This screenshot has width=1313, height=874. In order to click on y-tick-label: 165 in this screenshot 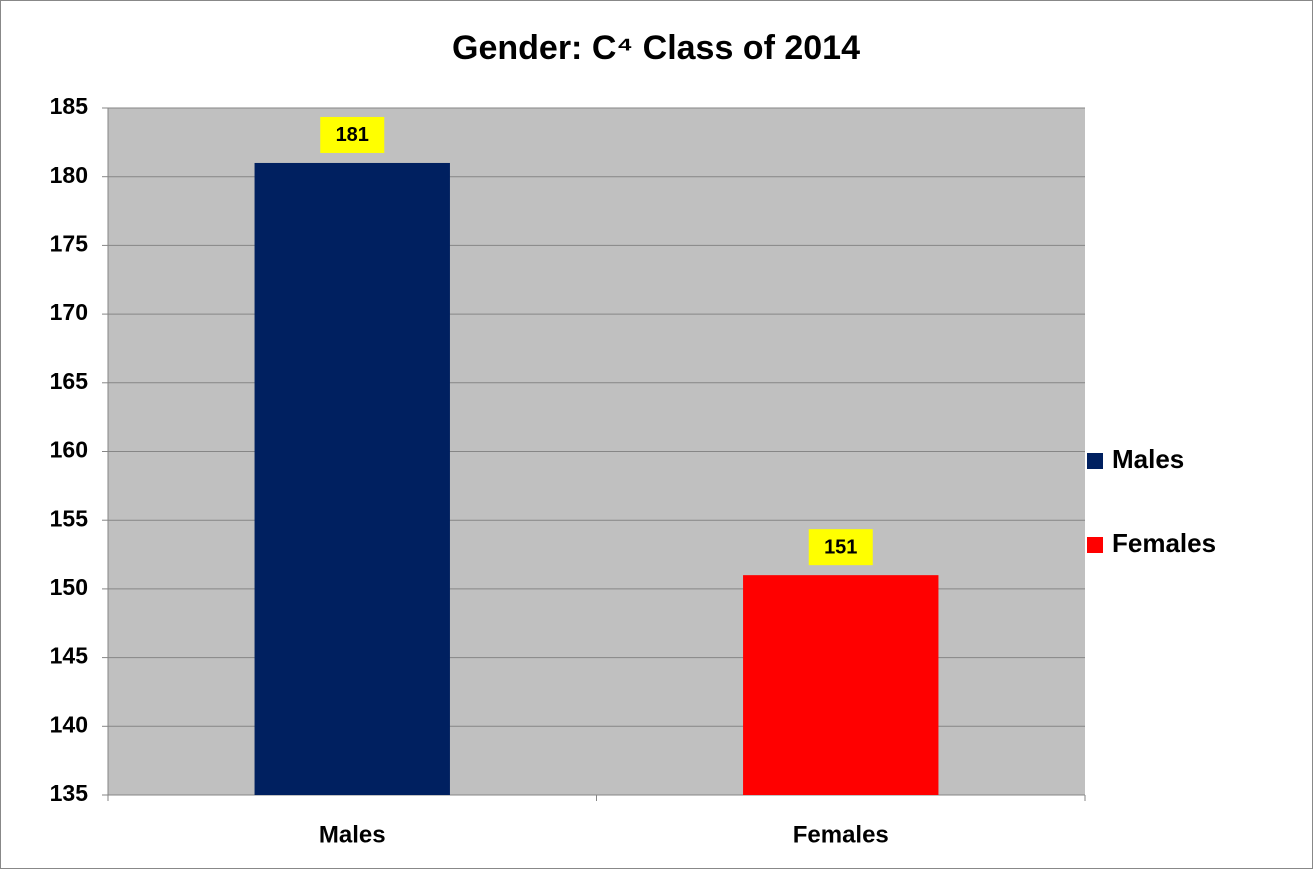, I will do `click(69, 381)`.